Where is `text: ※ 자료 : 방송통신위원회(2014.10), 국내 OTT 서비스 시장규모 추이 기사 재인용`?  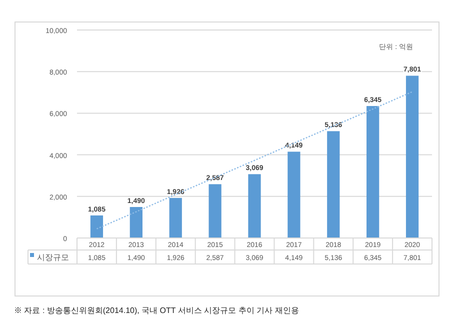 text: ※ 자료 : 방송통신위원회(2014.10), 국내 OTT 서비스 시장규모 추이 기사 재인용 is located at coordinates (156, 310).